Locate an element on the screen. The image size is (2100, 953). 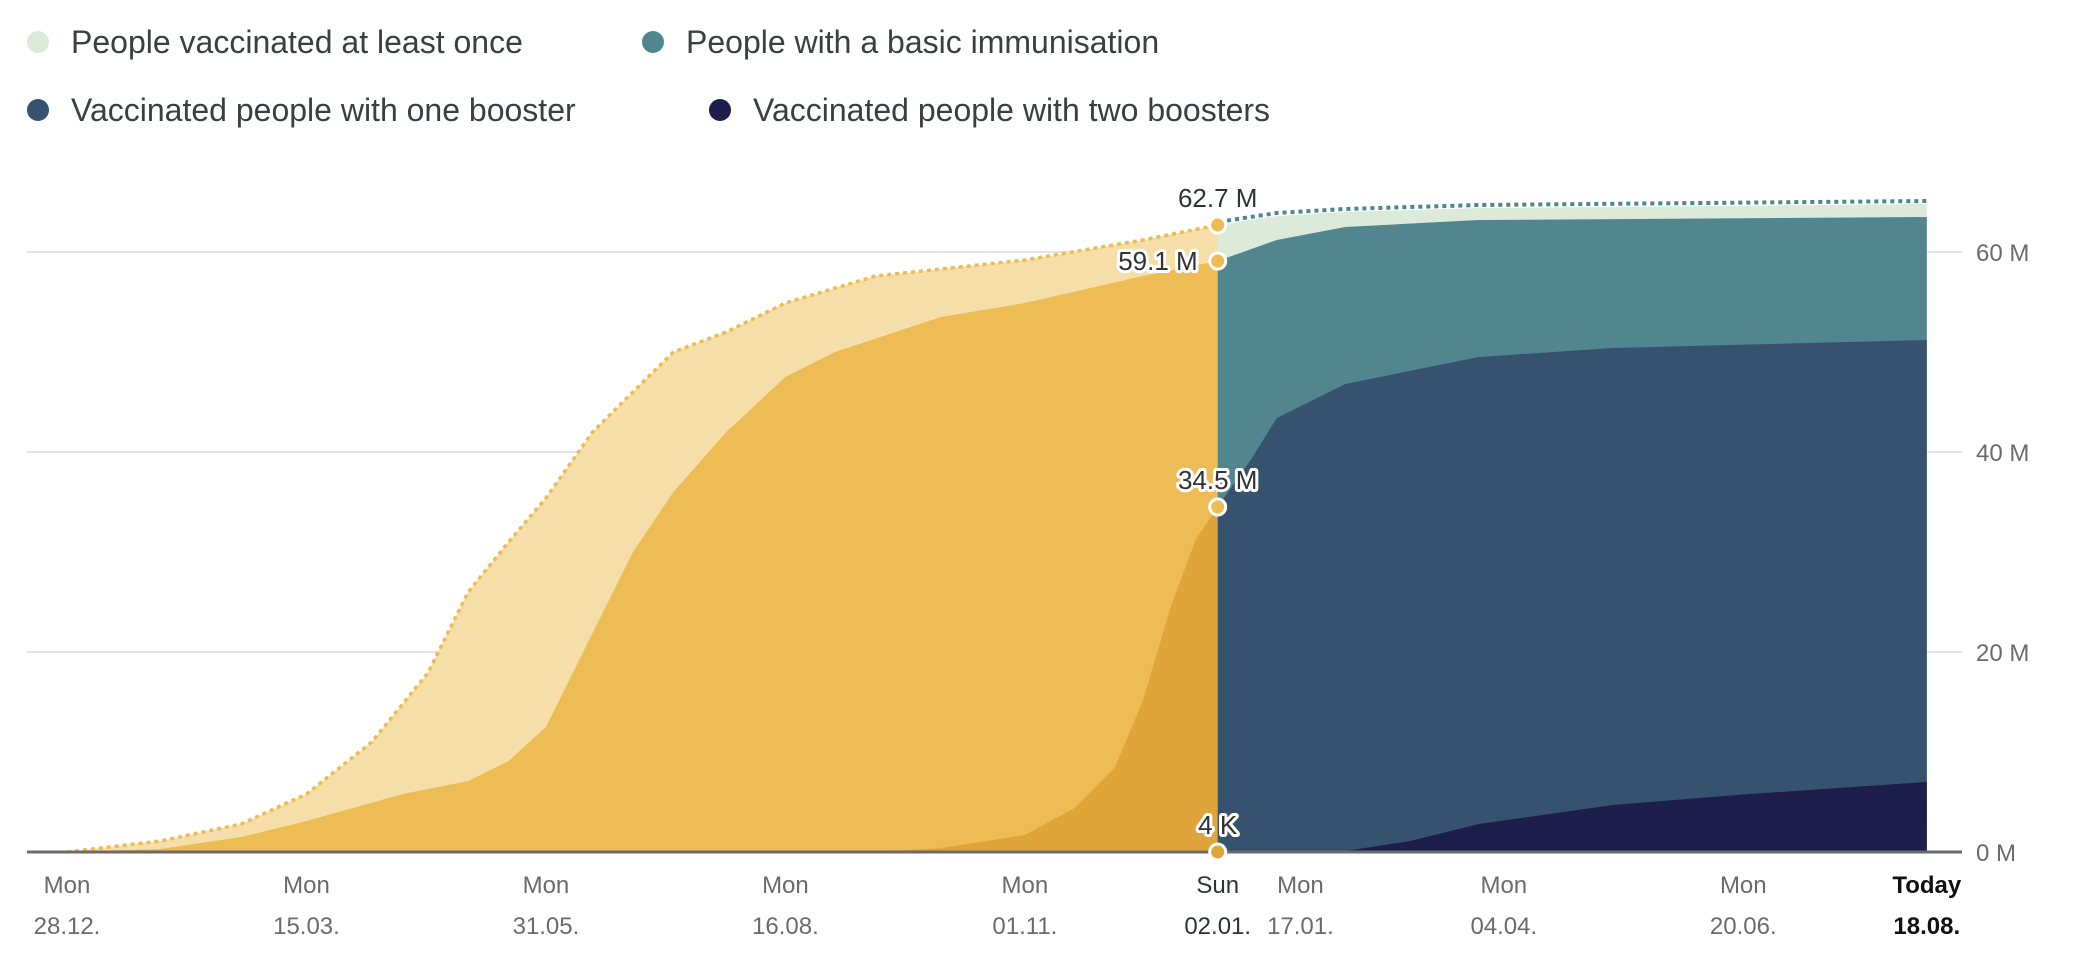
x-tick-date: 01.11. is located at coordinates (1024, 926).